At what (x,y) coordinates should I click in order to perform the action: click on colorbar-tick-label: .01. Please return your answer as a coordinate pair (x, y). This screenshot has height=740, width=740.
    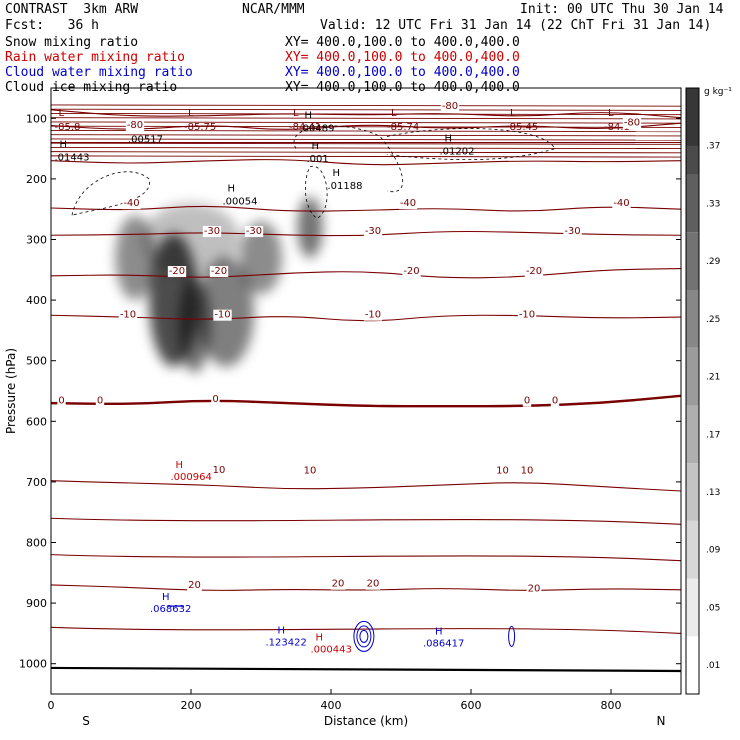
    Looking at the image, I should click on (713, 666).